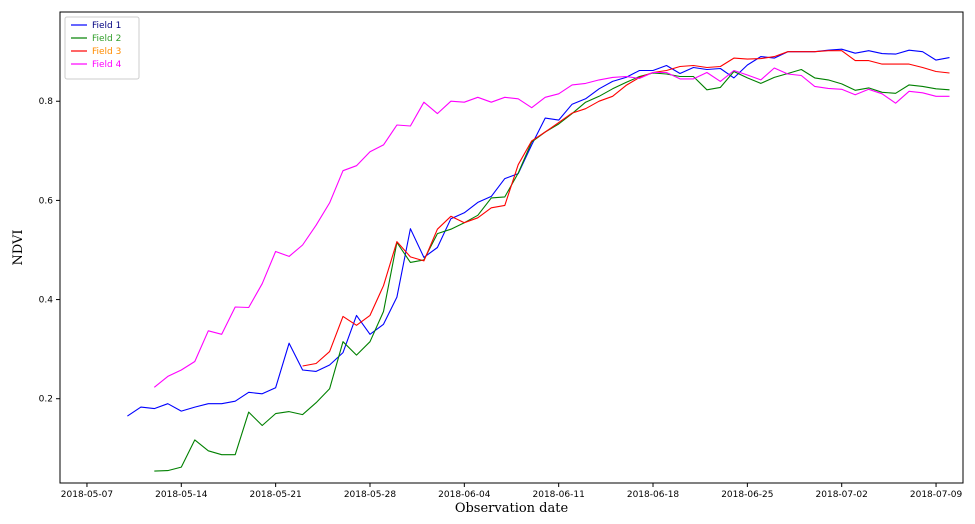 The height and width of the screenshot is (524, 975). Describe the element at coordinates (936, 495) in the screenshot. I see `x-tick-label: 2018-07-09` at that location.